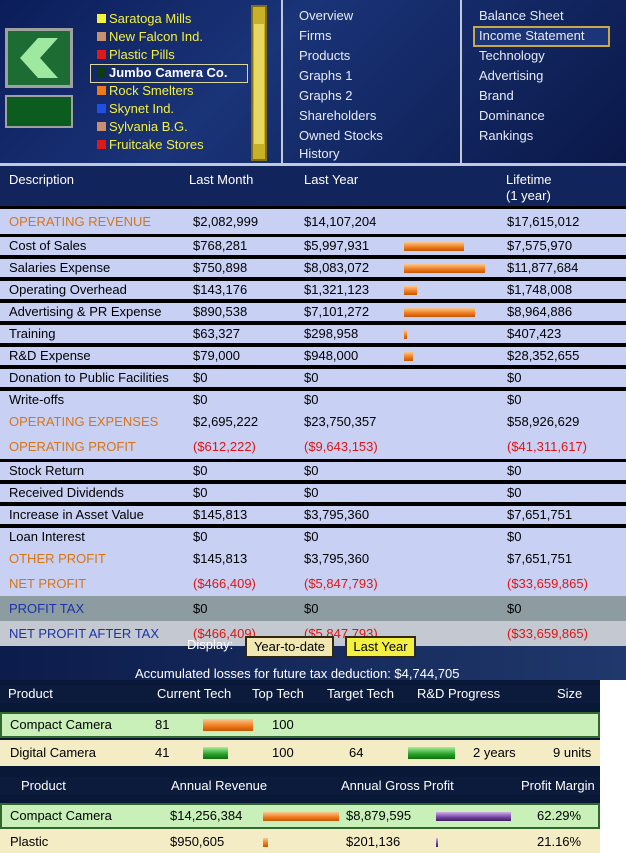  Describe the element at coordinates (459, 693) in the screenshot. I see `column-header: R&D Progress` at that location.